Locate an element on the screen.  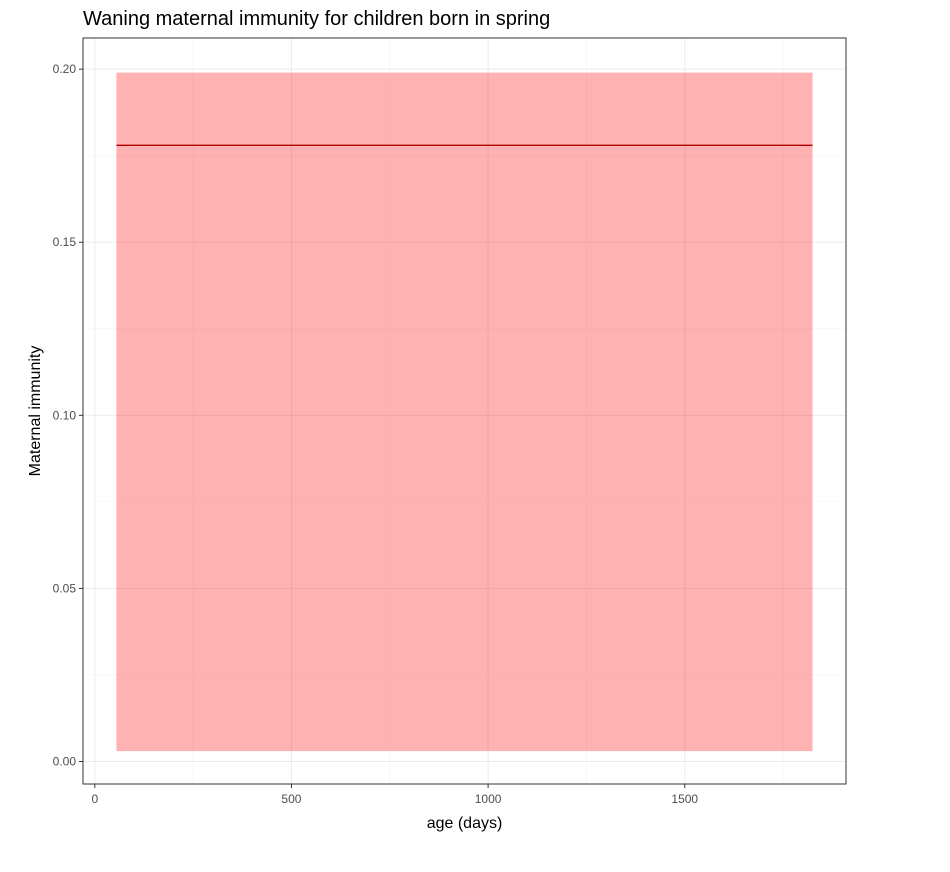
x-tick-label: 1000 is located at coordinates (488, 799).